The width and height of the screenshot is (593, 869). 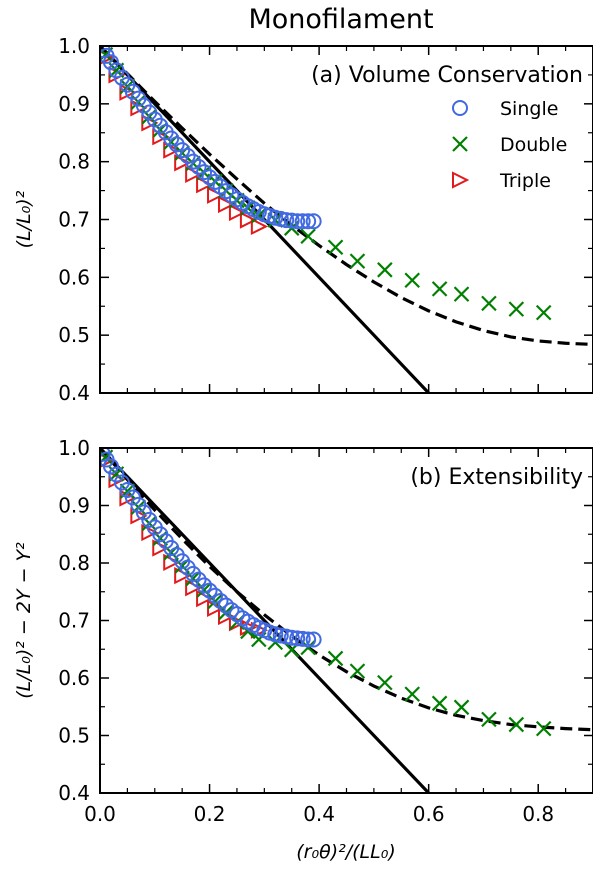 What do you see at coordinates (496, 477) in the screenshot?
I see `panel-title: (b) Extensibility` at bounding box center [496, 477].